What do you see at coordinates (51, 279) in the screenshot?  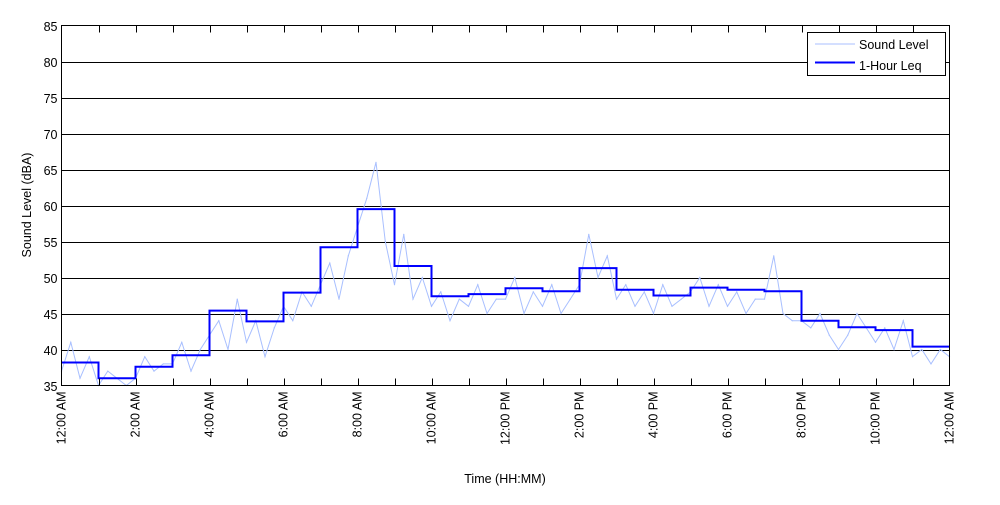 I see `y-tick-label: 50` at bounding box center [51, 279].